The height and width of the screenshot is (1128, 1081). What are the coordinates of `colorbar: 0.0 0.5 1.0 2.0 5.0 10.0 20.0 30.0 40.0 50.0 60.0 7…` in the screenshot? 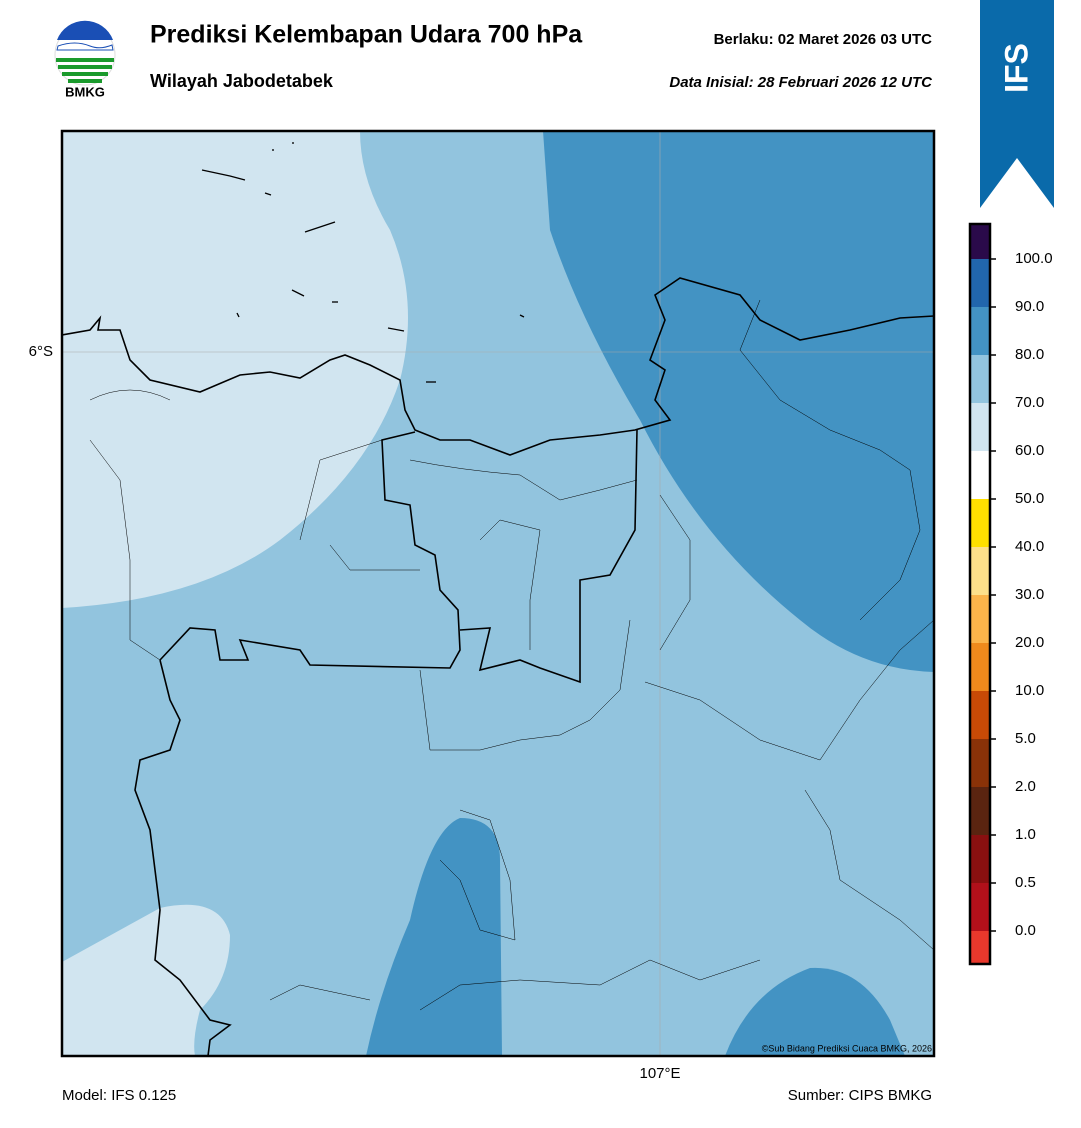 It's located at (1010, 594).